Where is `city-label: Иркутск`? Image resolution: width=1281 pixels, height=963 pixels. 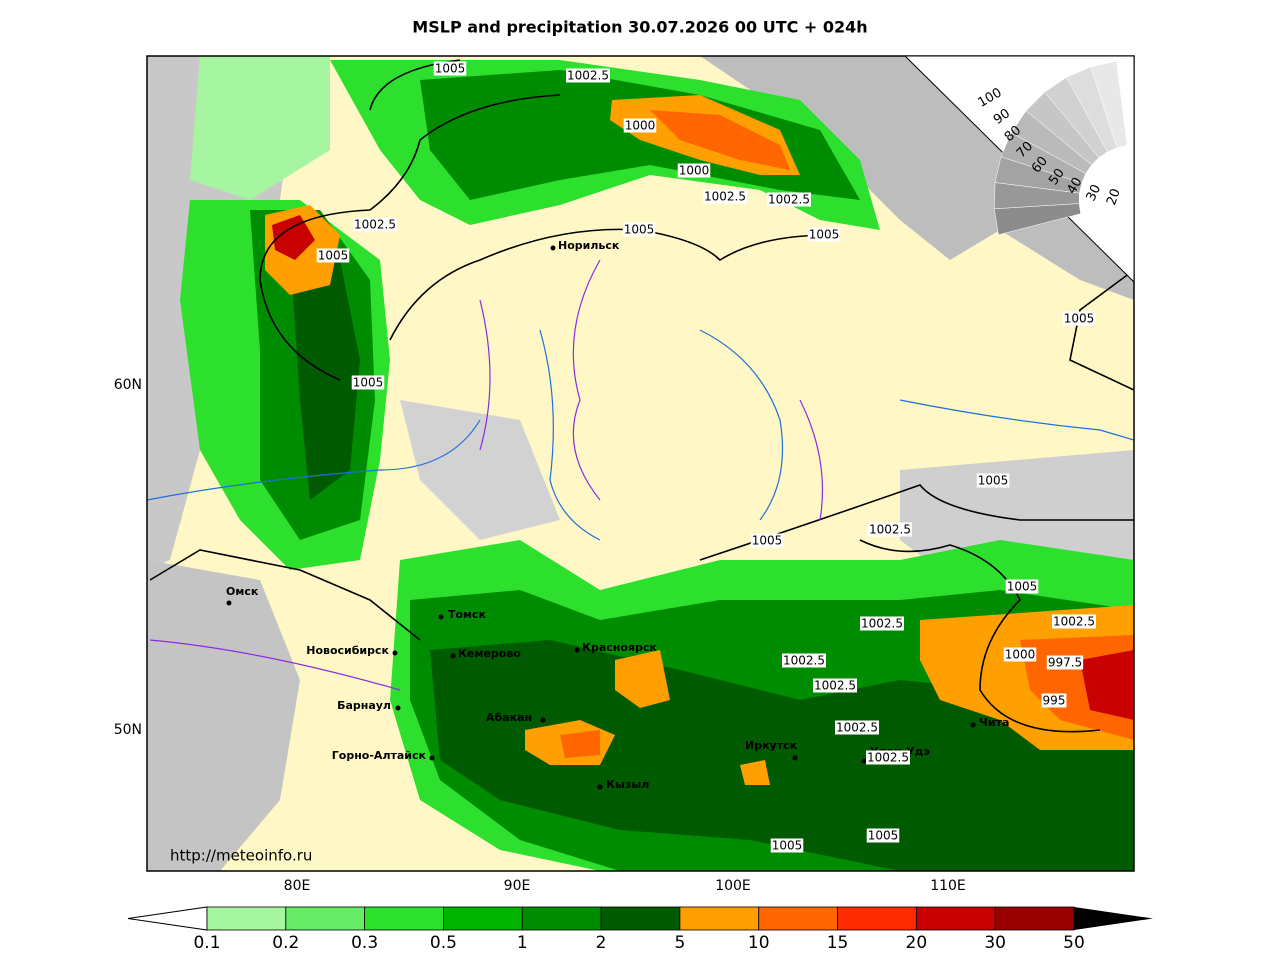
city-label: Иркутск is located at coordinates (771, 745).